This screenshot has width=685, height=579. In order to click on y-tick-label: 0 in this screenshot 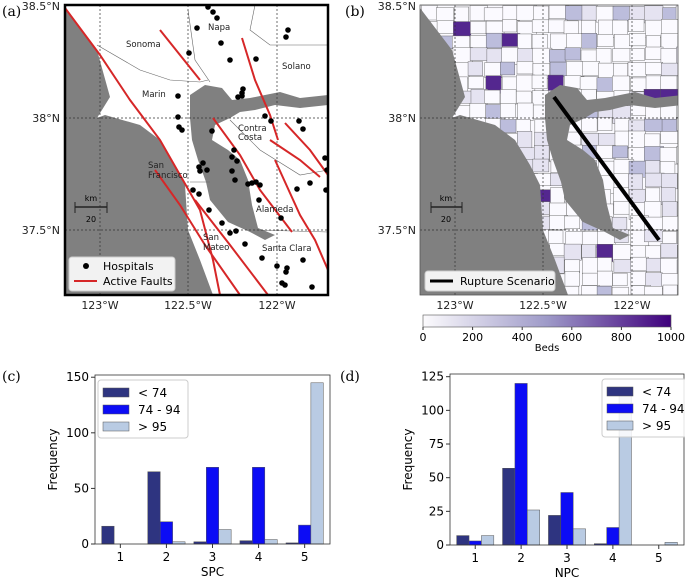, I will do `click(440, 545)`.